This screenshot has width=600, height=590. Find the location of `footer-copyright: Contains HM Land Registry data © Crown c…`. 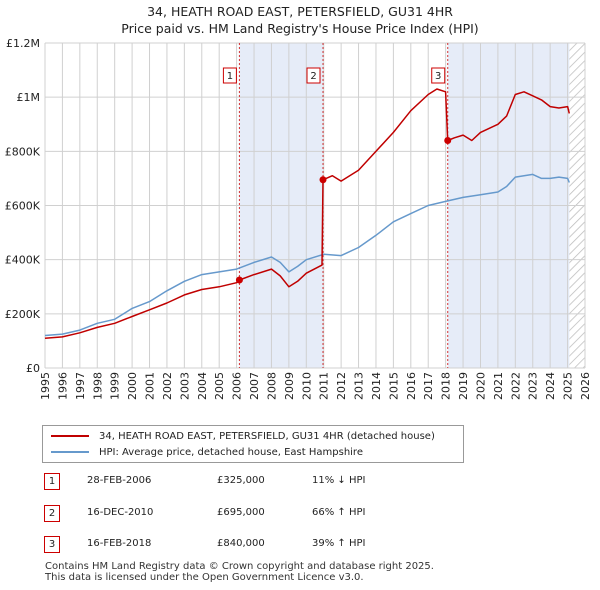

footer-copyright: Contains HM Land Registry data © Crown c… is located at coordinates (239, 566).